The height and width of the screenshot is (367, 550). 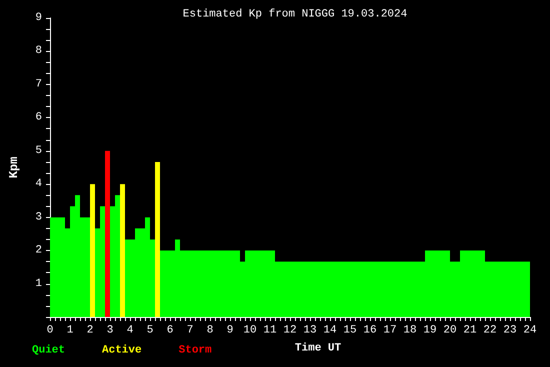 I want to click on x-tick-label: 12, so click(x=290, y=330).